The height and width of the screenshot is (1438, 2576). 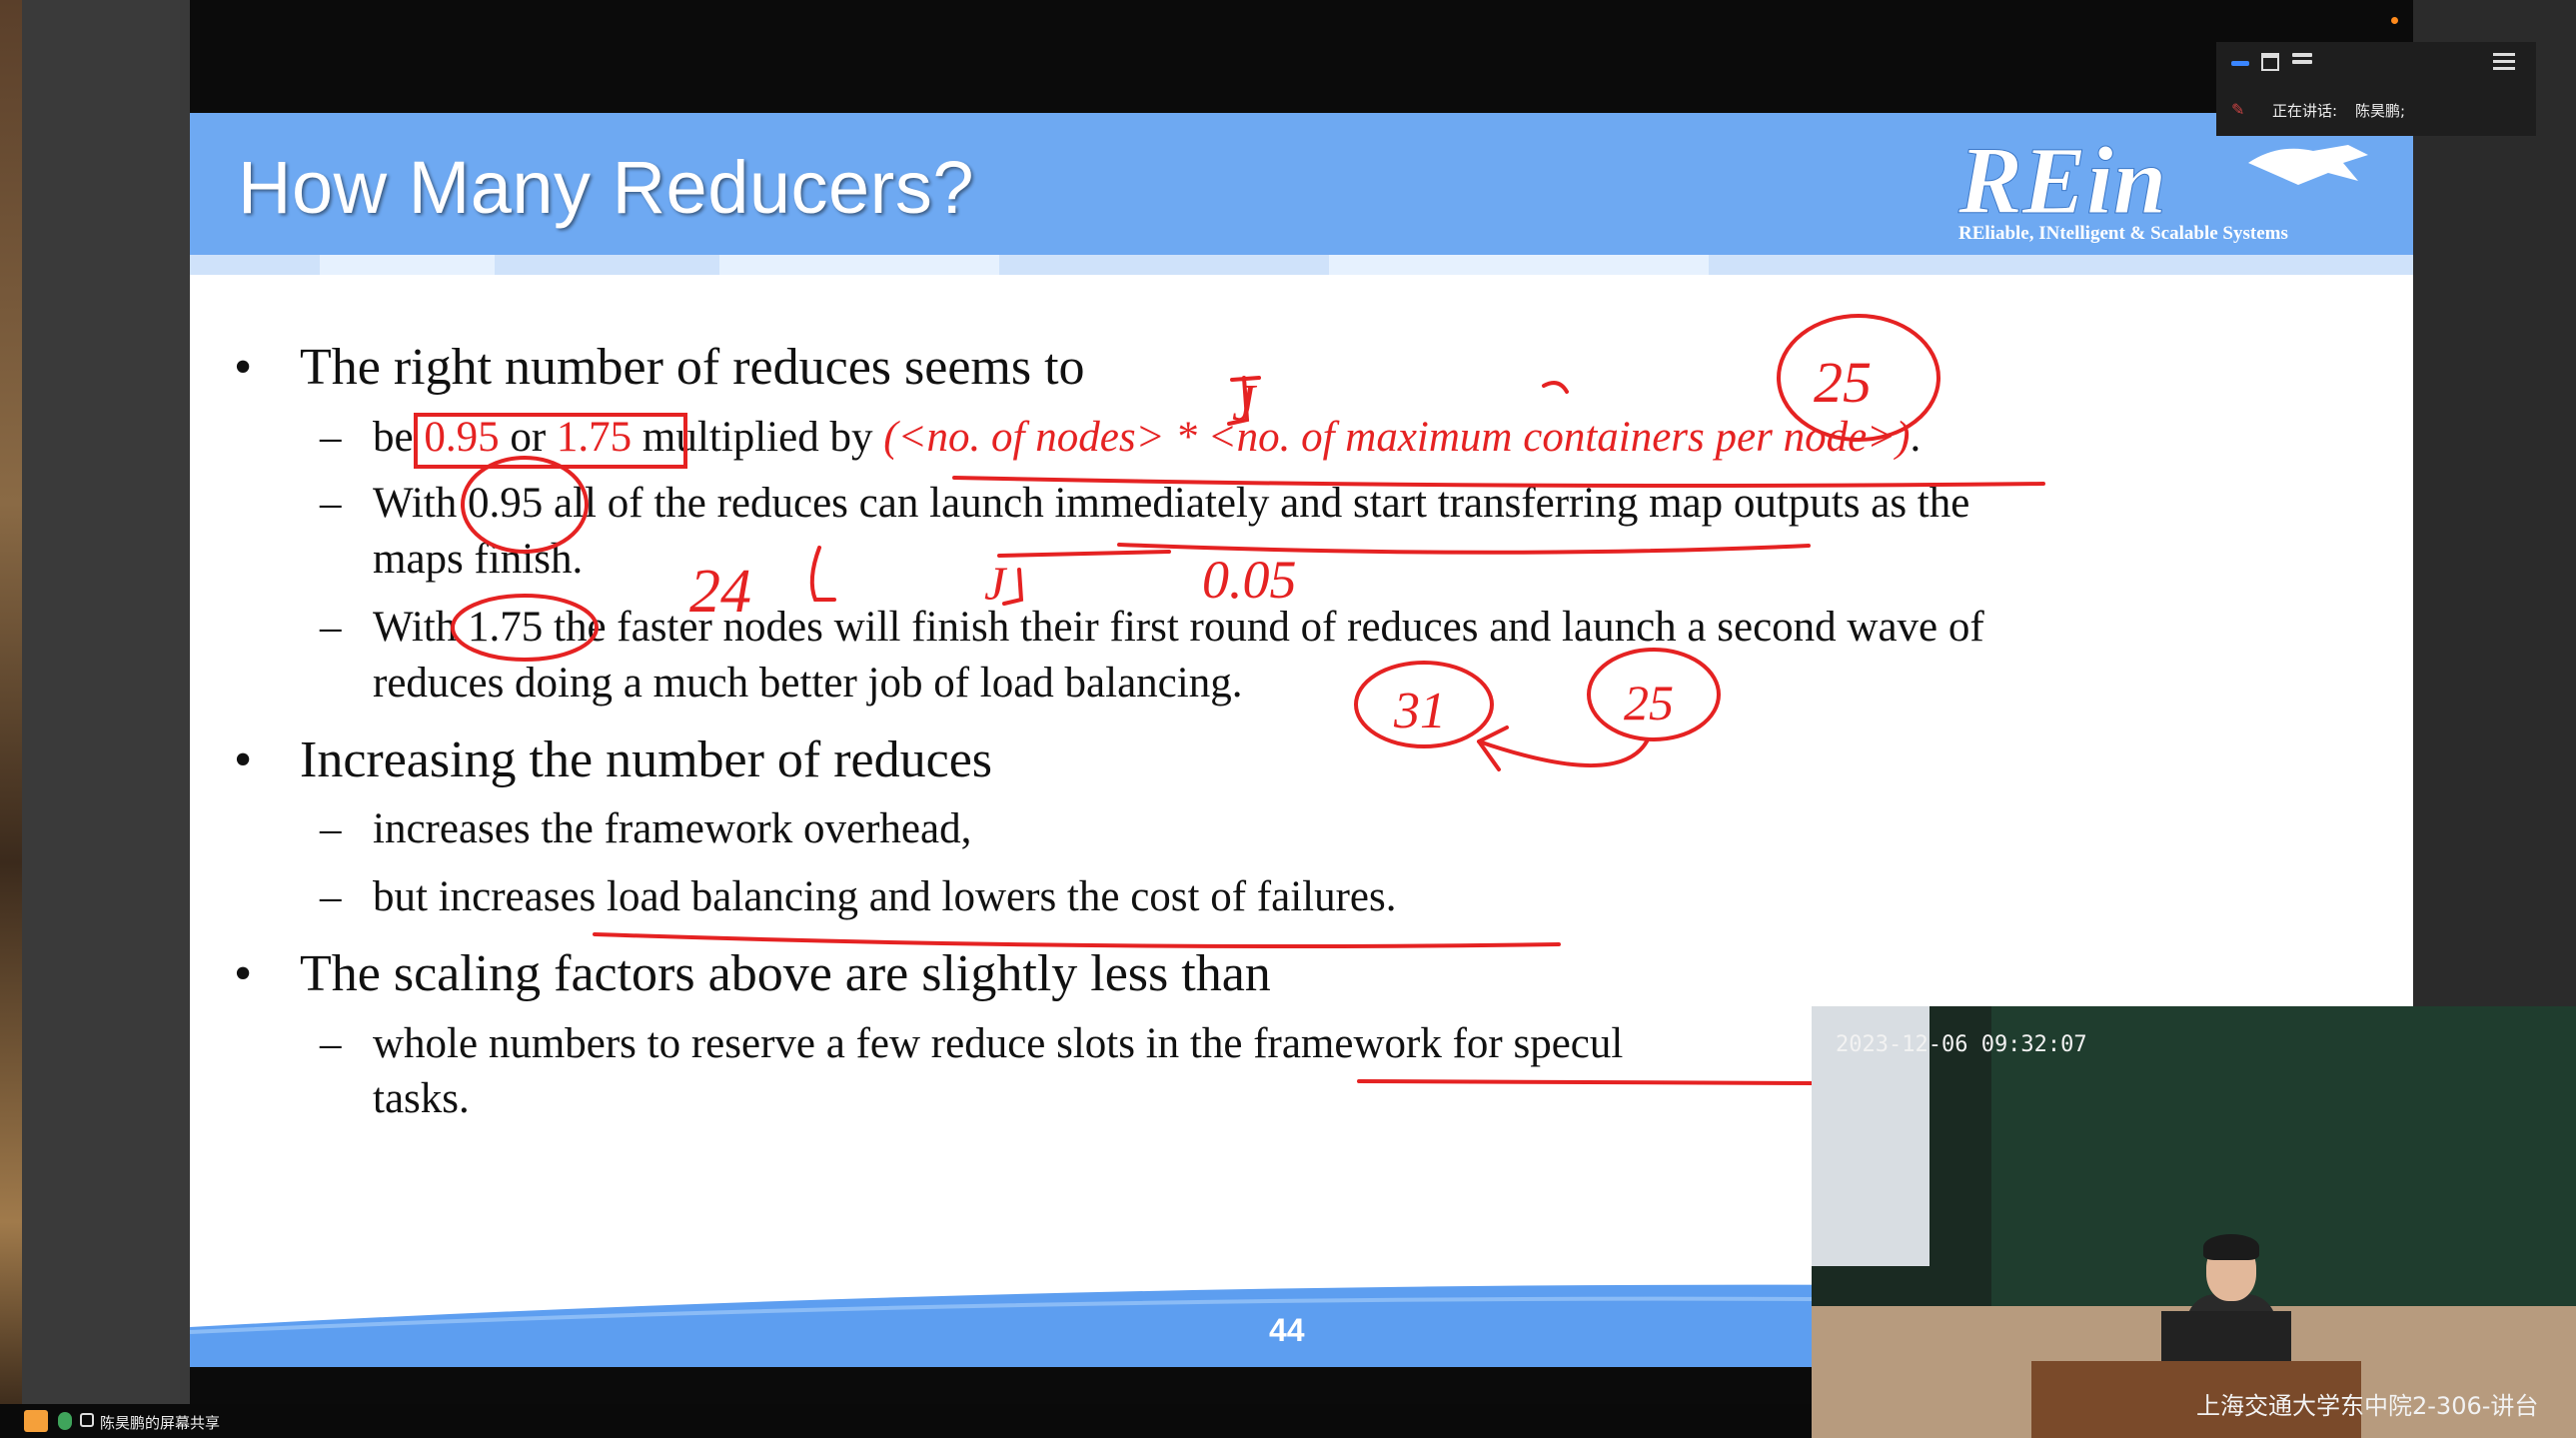 What do you see at coordinates (160, 1423) in the screenshot?
I see `screen-share-label: 陈昊鹏的屏幕共享` at bounding box center [160, 1423].